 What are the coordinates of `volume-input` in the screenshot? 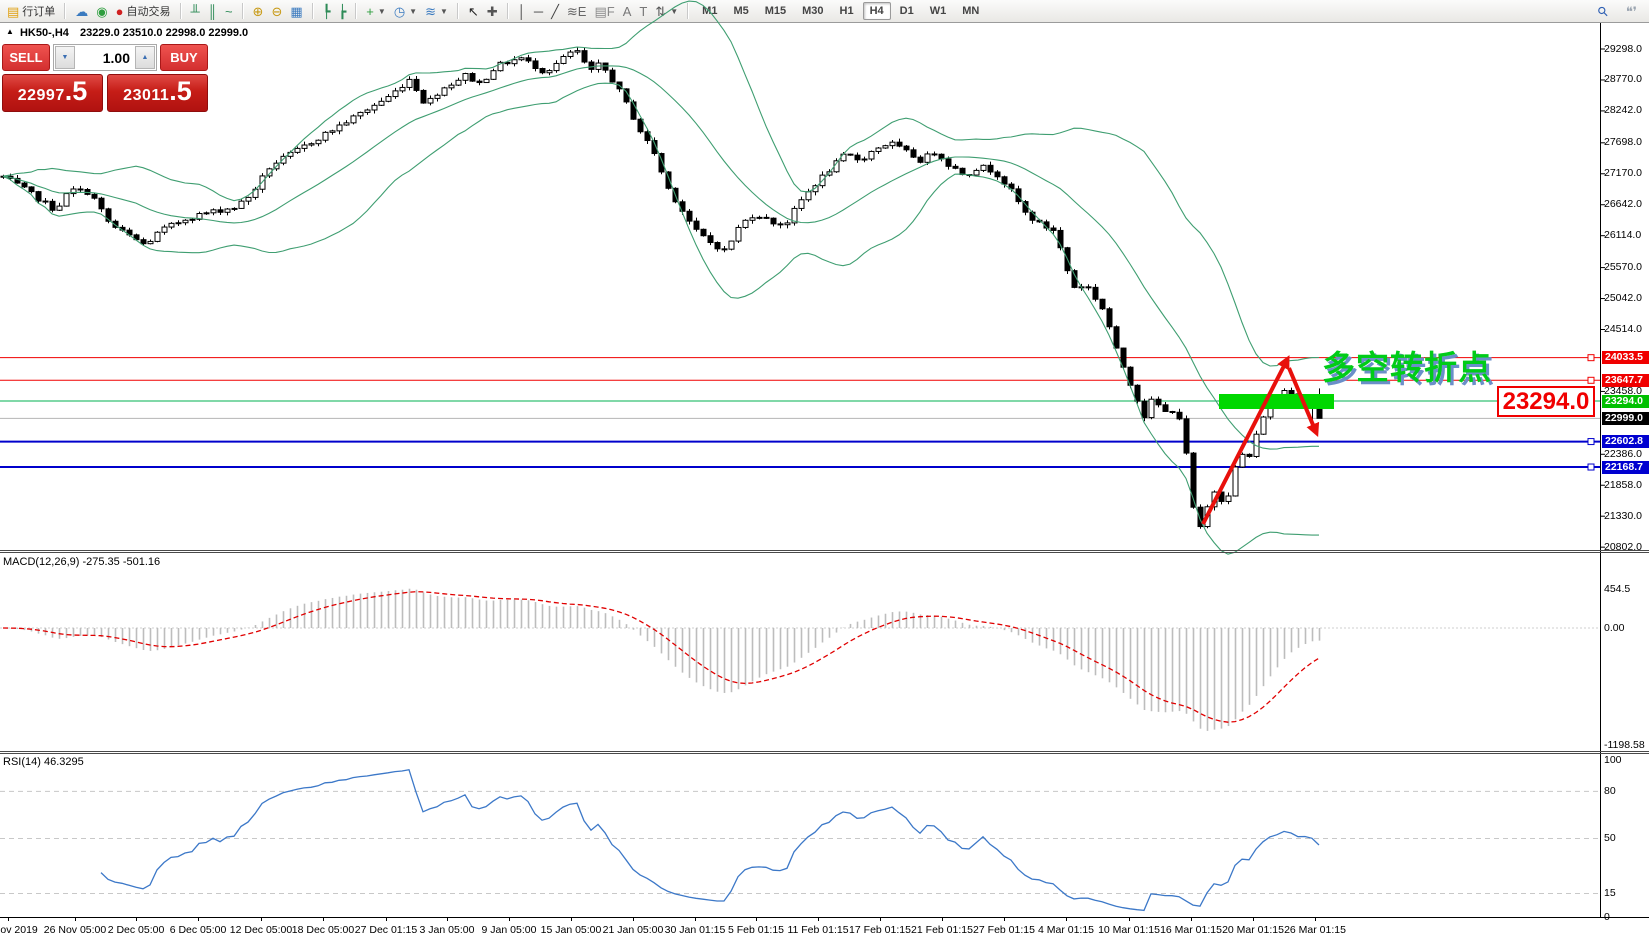 It's located at (105, 57).